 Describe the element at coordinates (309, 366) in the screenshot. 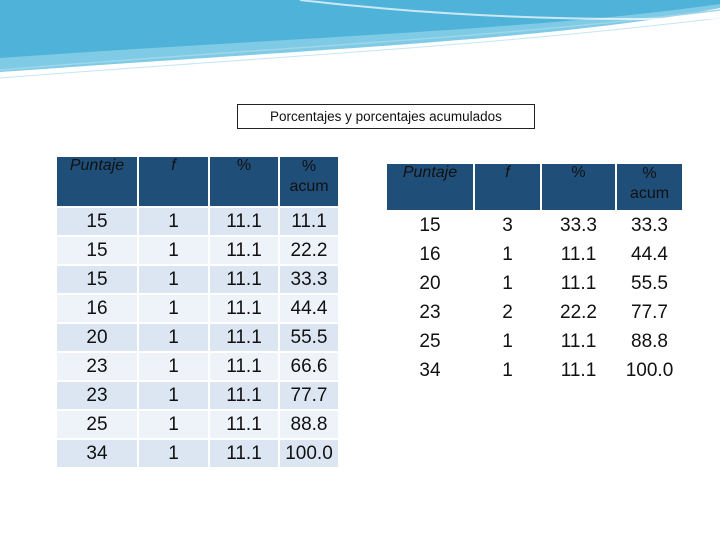

I see `cell-percent-acum: 66.6` at that location.